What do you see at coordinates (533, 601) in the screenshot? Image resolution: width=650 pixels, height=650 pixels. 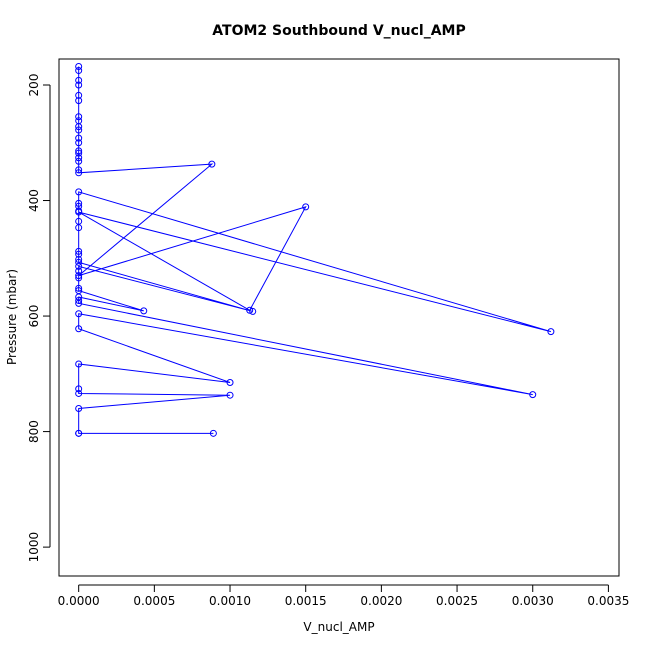 I see `x-tick-label: 0.0030` at bounding box center [533, 601].